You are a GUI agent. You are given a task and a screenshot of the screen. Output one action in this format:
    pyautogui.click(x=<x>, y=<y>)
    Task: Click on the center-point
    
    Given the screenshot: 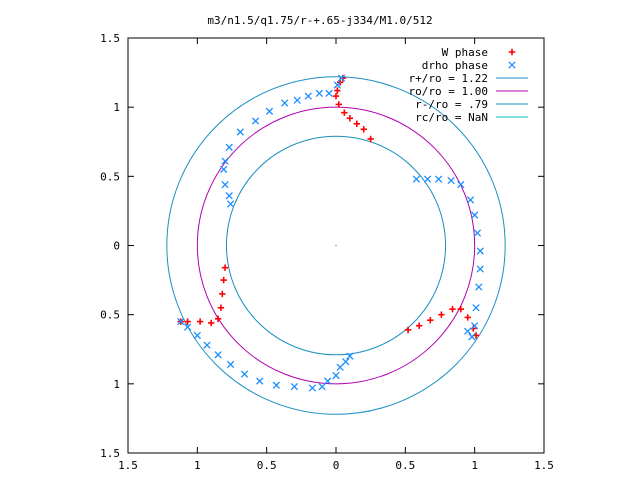 What is the action you would take?
    pyautogui.click(x=336, y=245)
    